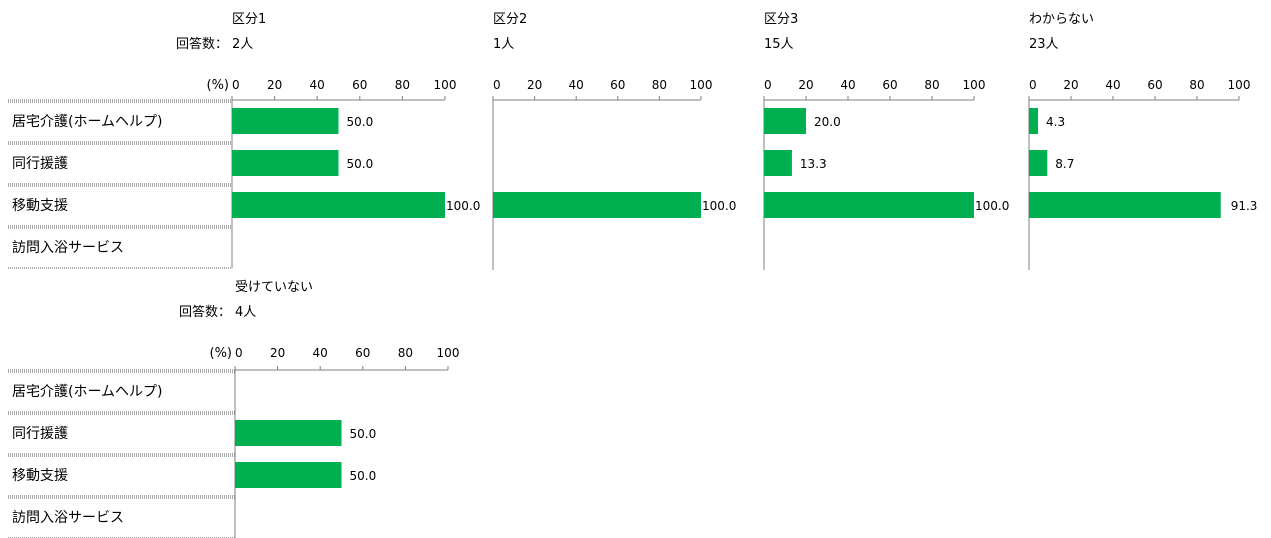 The image size is (1271, 538). What do you see at coordinates (1143, 141) in the screenshot?
I see `chart-panel-4: わからない 23人 0 20 40 60 80 100 4.3 8.7 91.3` at bounding box center [1143, 141].